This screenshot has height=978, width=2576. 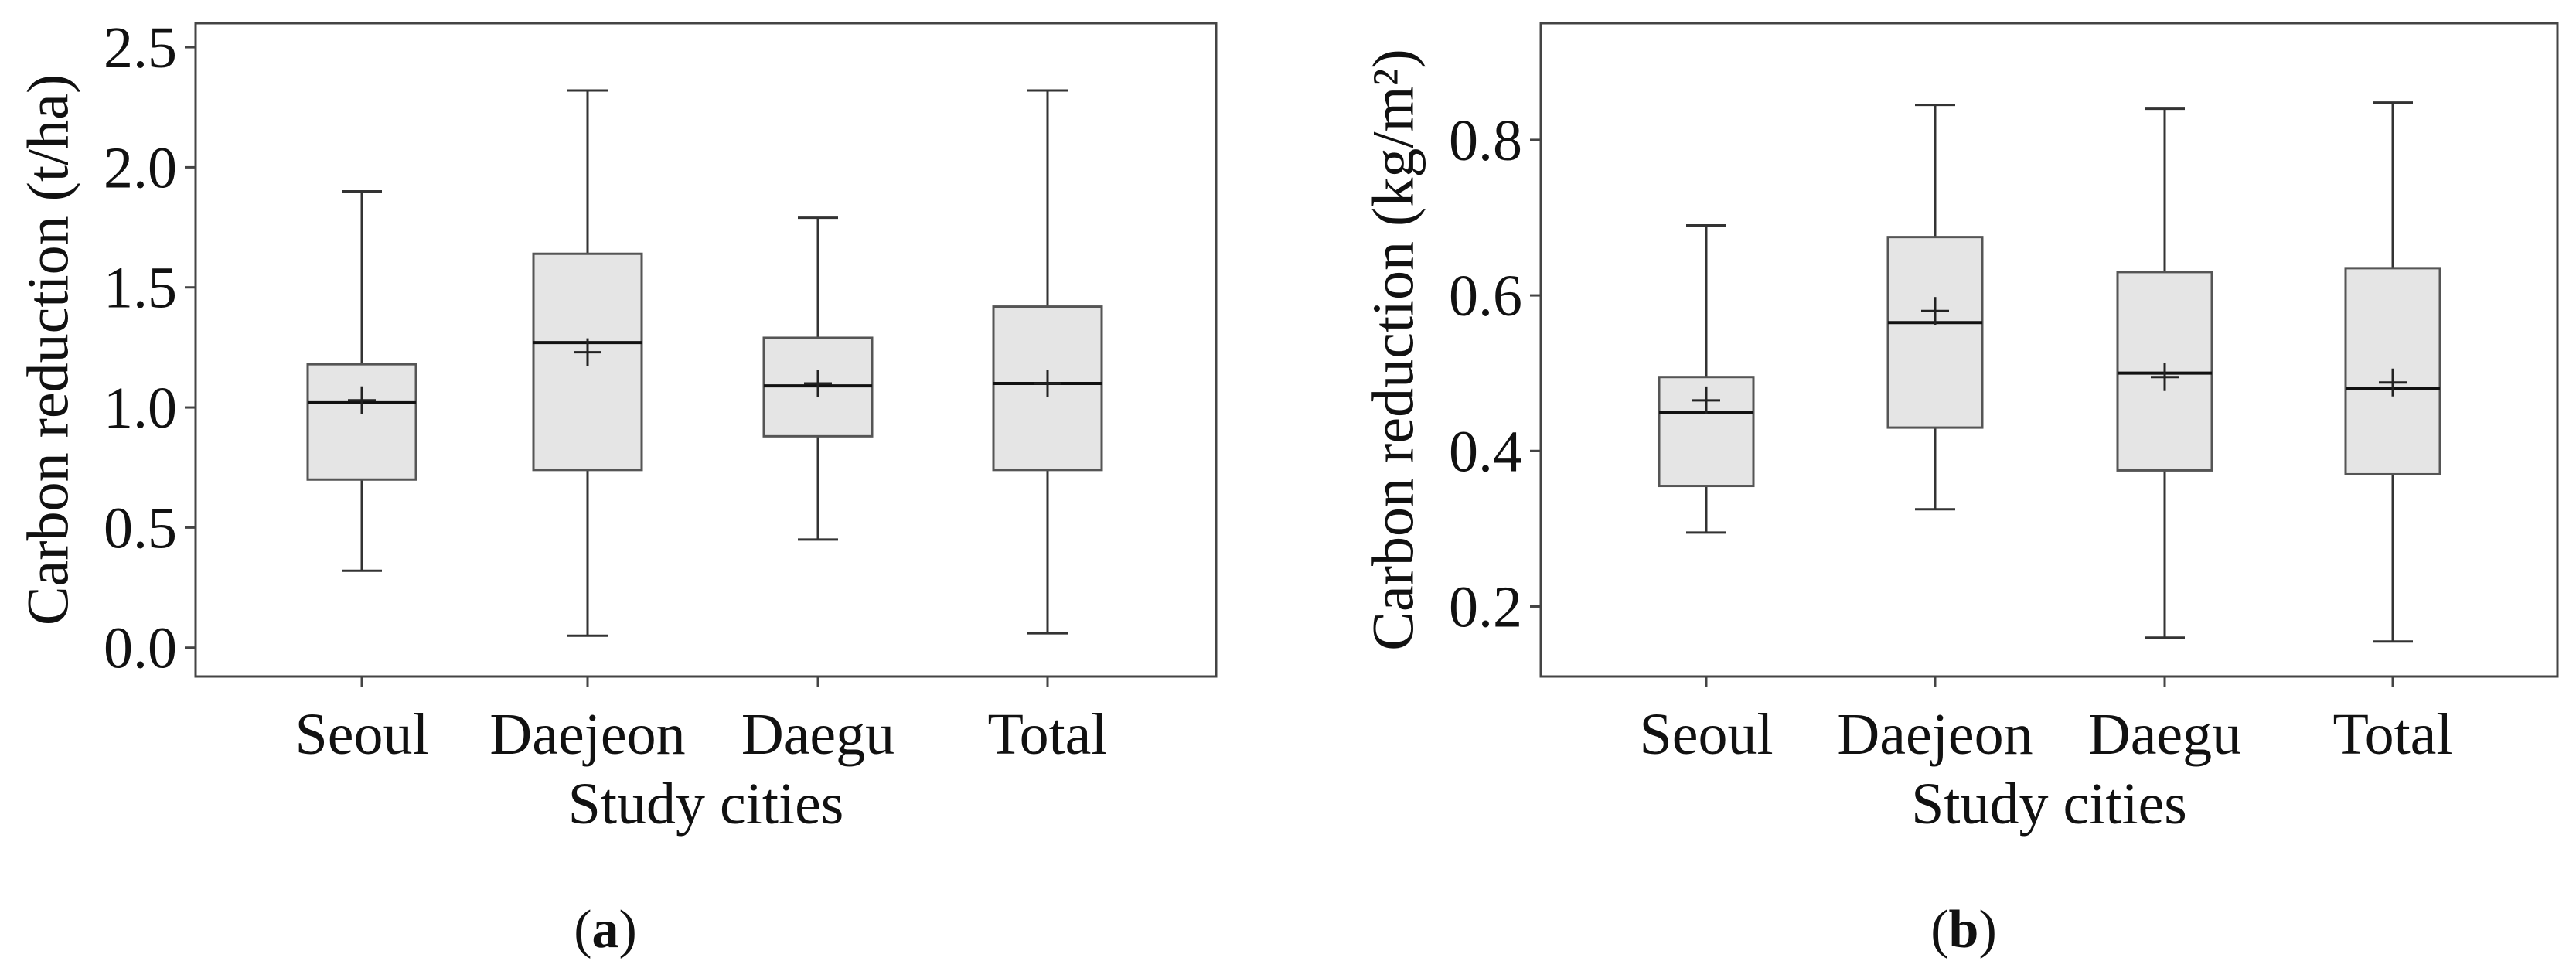 What do you see at coordinates (140, 288) in the screenshot?
I see `y-tick-label: 1.5` at bounding box center [140, 288].